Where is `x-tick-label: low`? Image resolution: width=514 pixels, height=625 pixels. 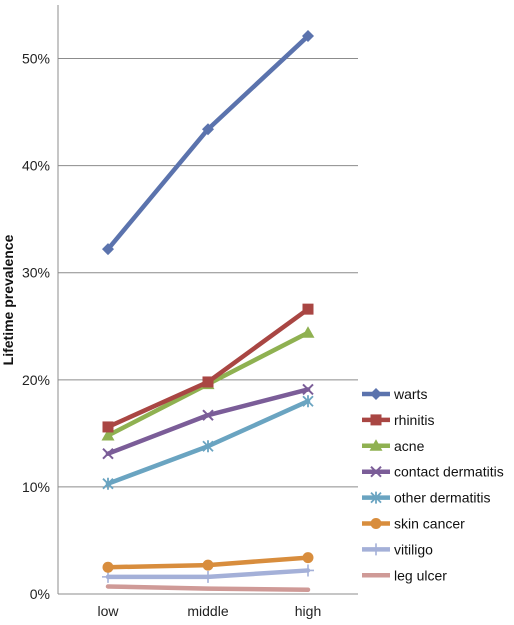
x-tick-label: low is located at coordinates (108, 611).